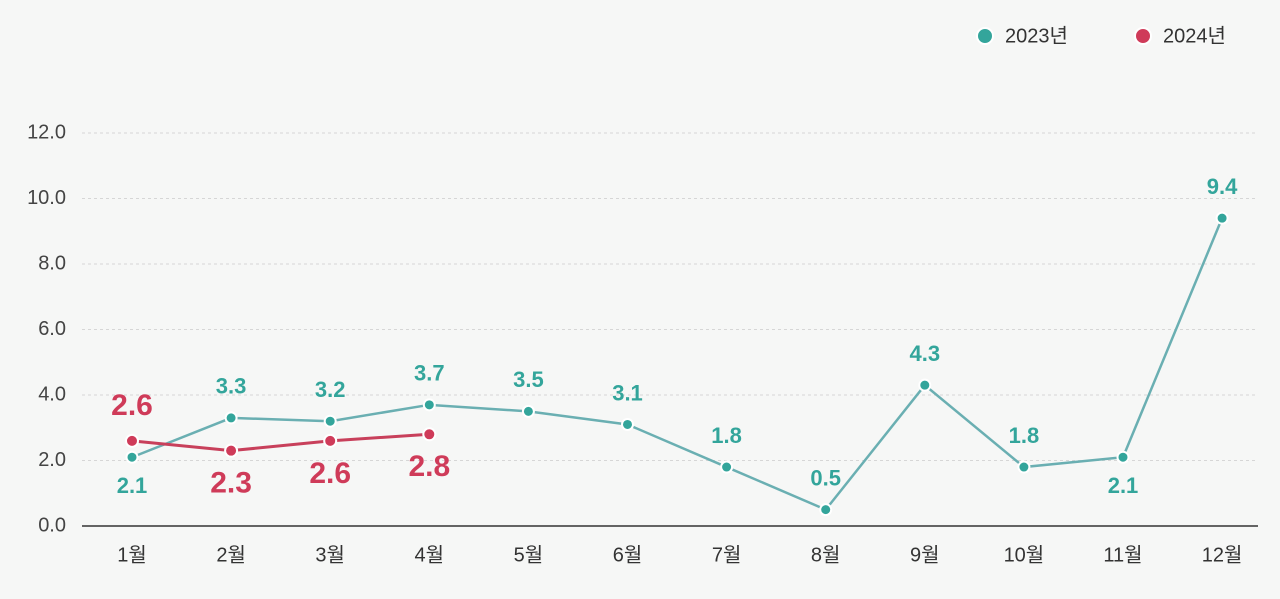  I want to click on y-tick-label: 12.0, so click(46, 132).